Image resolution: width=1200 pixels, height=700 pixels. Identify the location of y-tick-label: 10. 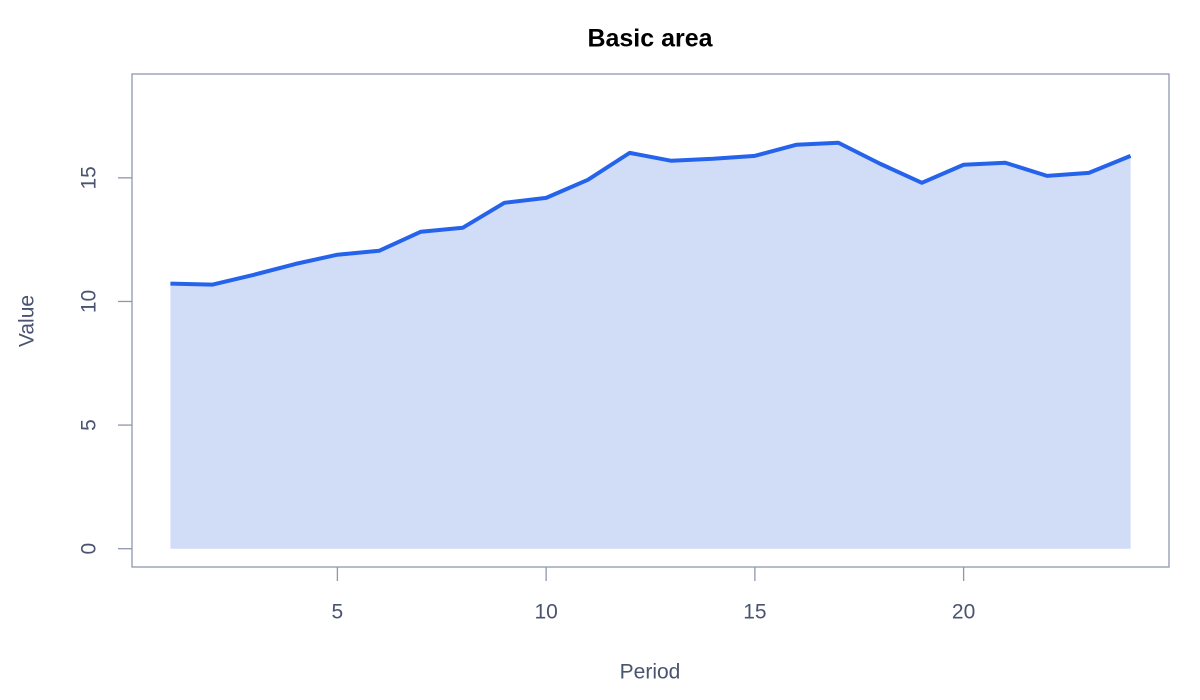
(89, 301).